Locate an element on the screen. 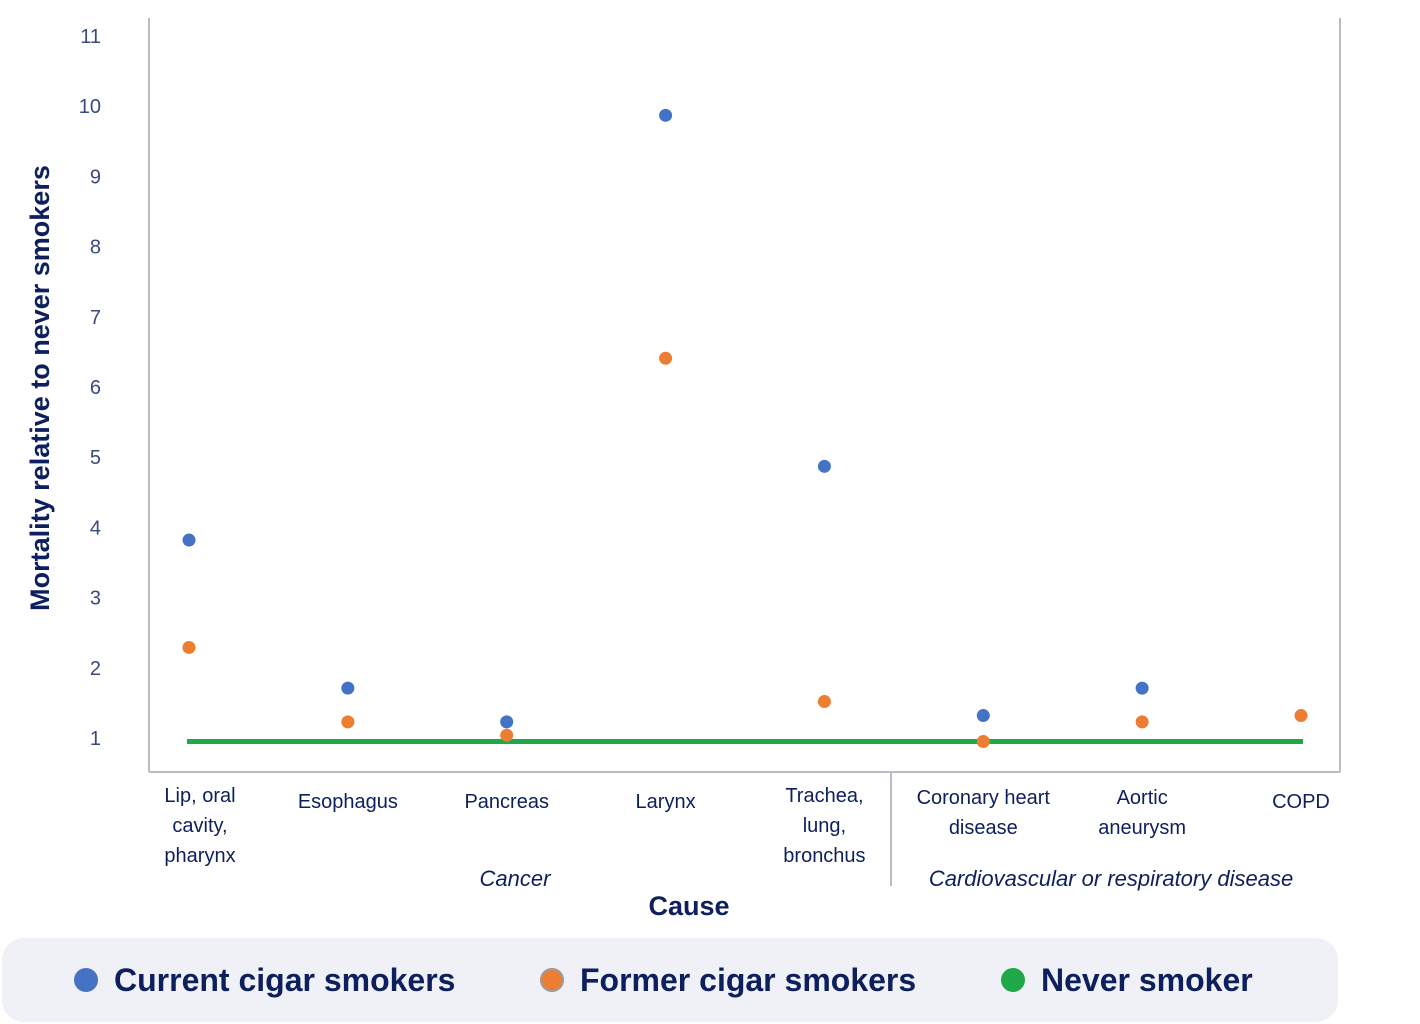 The image size is (1420, 1024). legend-label-current: Current cigar smokers is located at coordinates (285, 979).